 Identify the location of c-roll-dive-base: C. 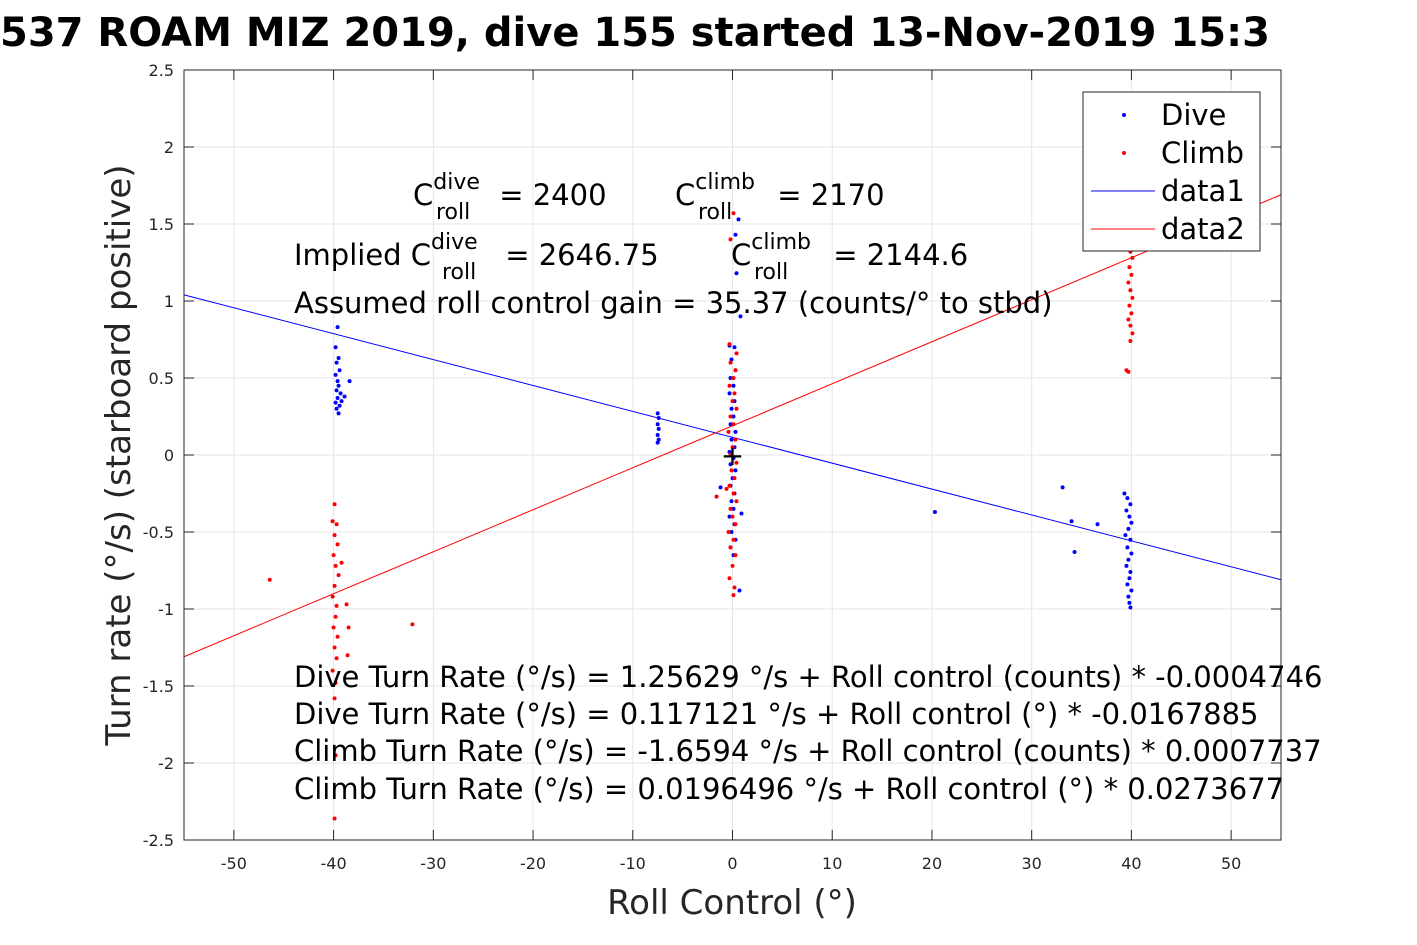
(423, 195).